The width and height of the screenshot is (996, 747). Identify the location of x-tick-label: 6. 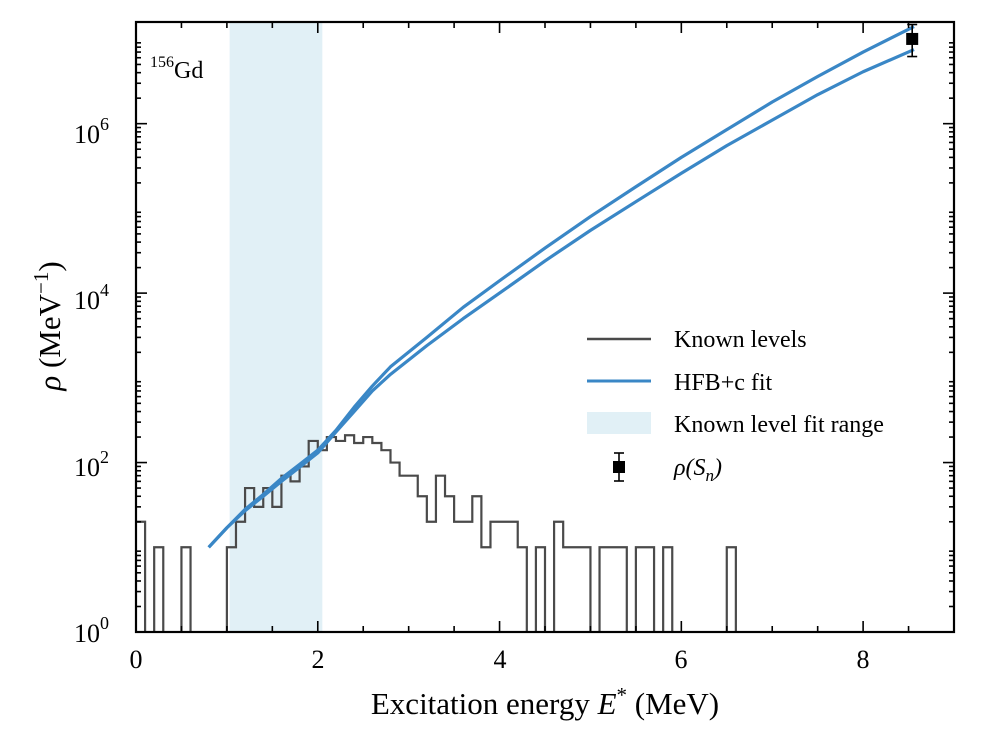
(681, 659).